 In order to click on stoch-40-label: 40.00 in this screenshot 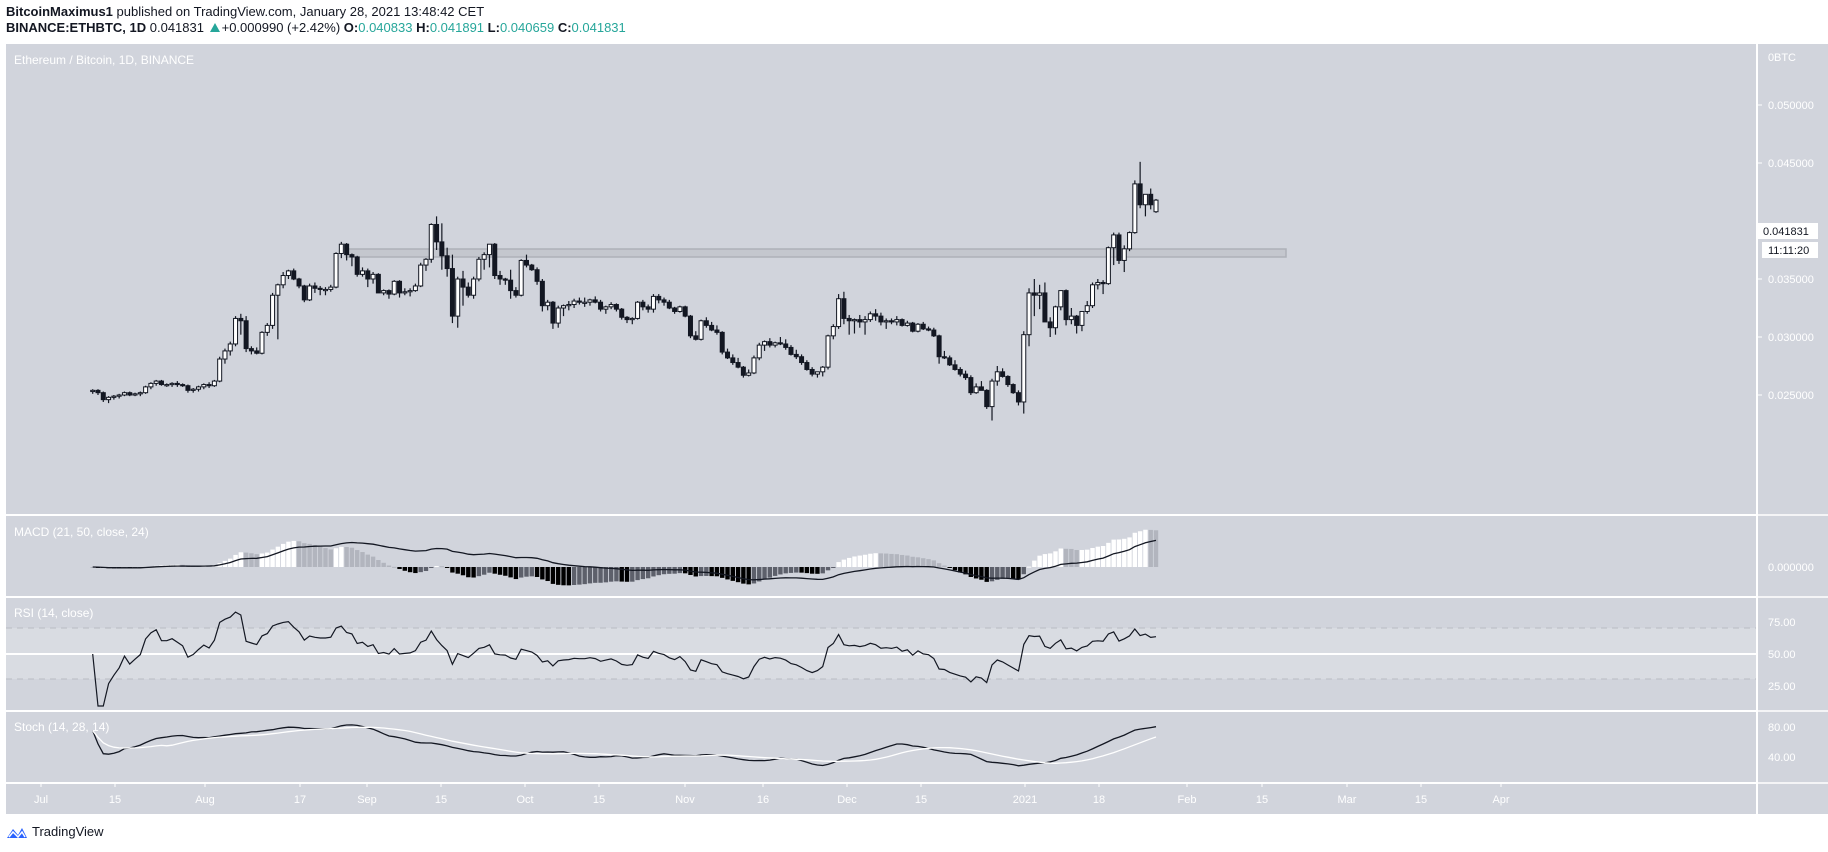, I will do `click(1782, 758)`.